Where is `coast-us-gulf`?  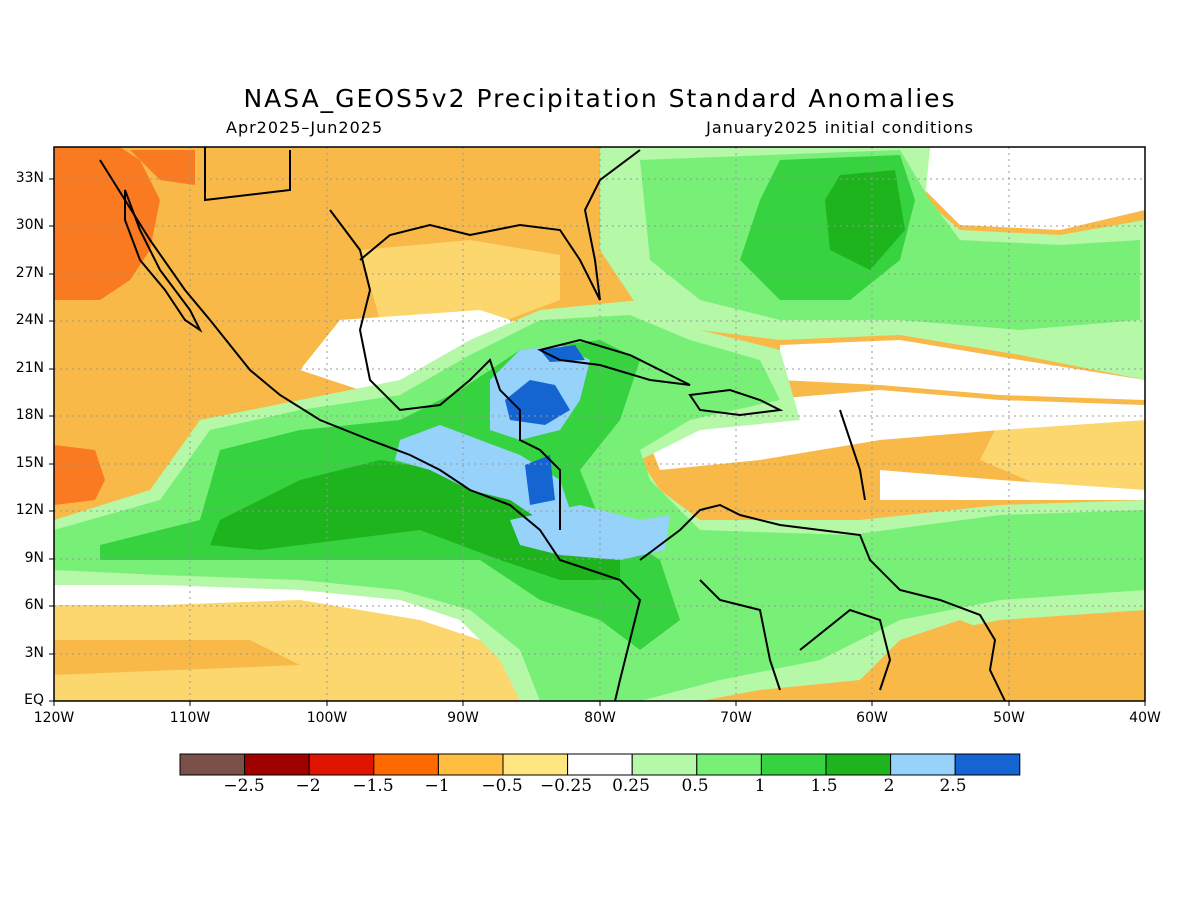
coast-us-gulf is located at coordinates (500, 225).